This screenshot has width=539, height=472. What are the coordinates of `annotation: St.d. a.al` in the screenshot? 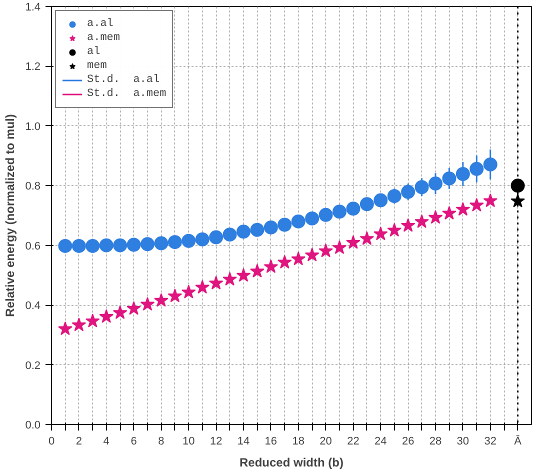 It's located at (123, 80).